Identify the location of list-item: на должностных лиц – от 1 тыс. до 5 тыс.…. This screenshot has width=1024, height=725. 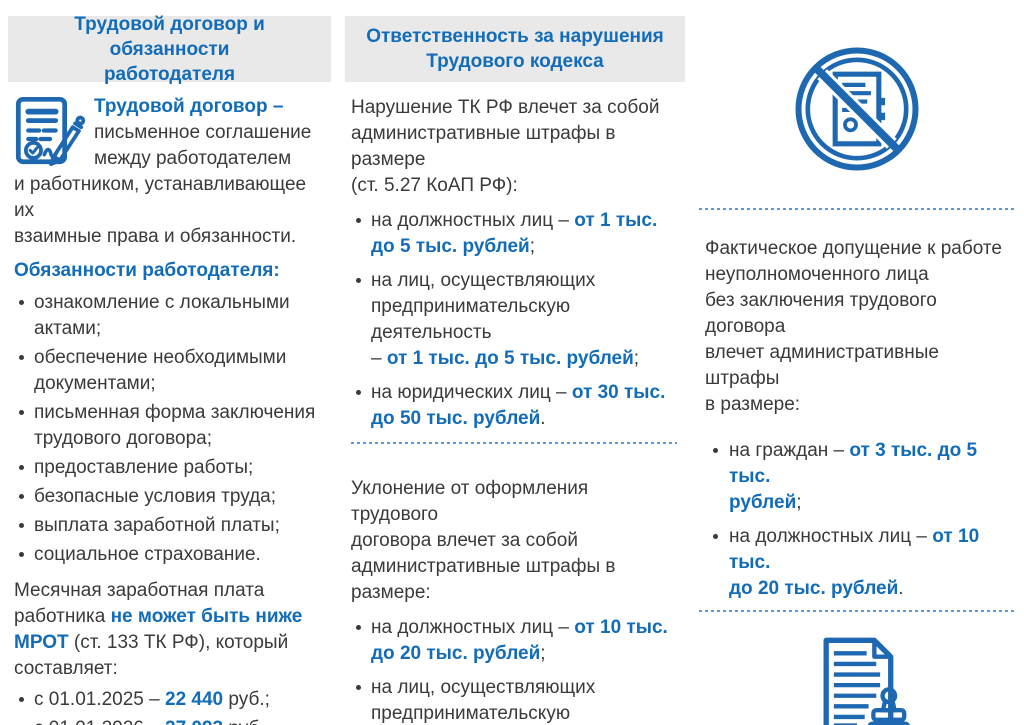
(514, 234).